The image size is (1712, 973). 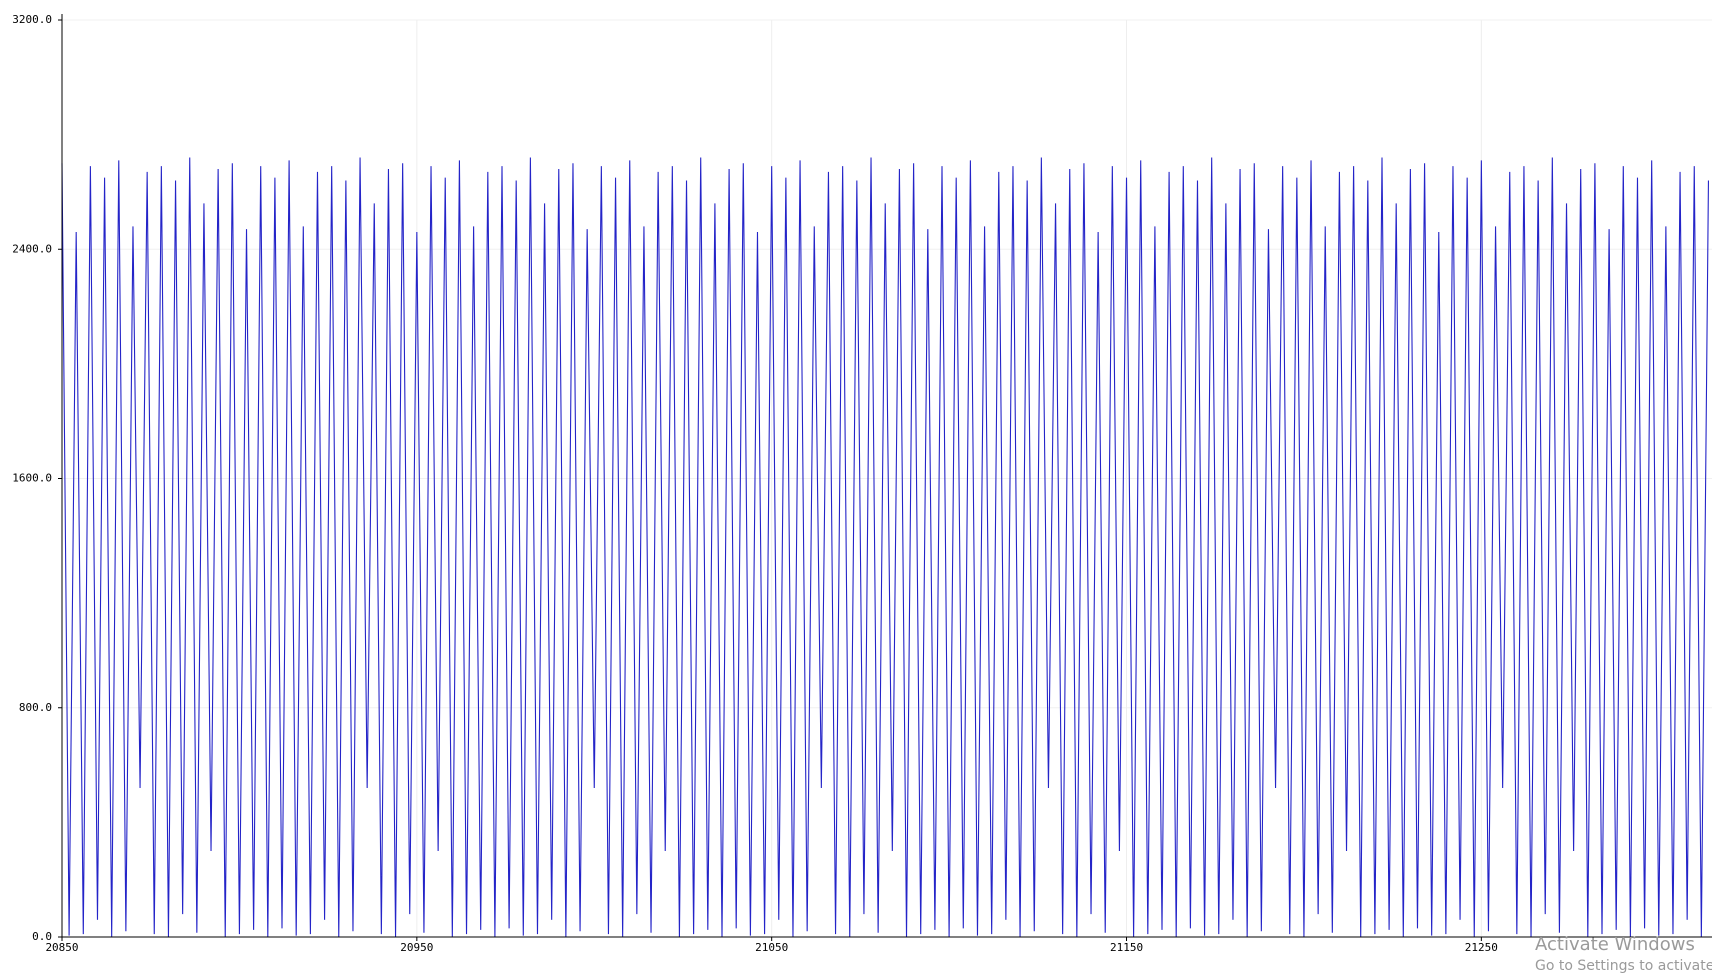 What do you see at coordinates (771, 947) in the screenshot?
I see `x-tick-label: 21050` at bounding box center [771, 947].